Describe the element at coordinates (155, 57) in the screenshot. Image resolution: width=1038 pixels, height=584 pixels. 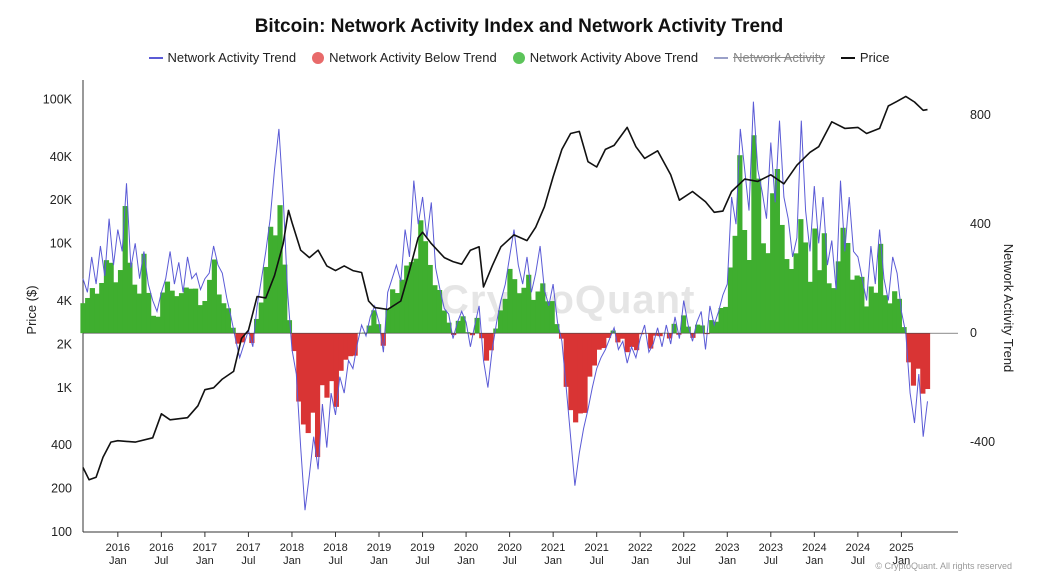
I see `legend-swatch-trend` at that location.